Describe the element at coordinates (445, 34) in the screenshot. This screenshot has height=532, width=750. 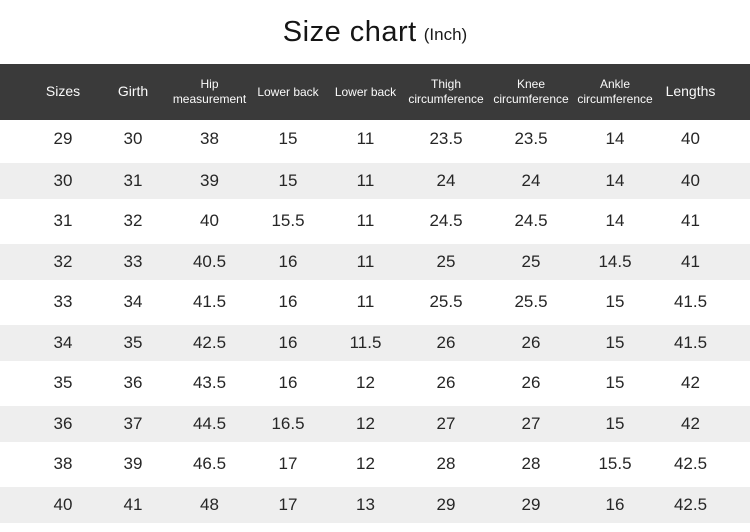
I see `page-title-unit: (Inch)` at that location.